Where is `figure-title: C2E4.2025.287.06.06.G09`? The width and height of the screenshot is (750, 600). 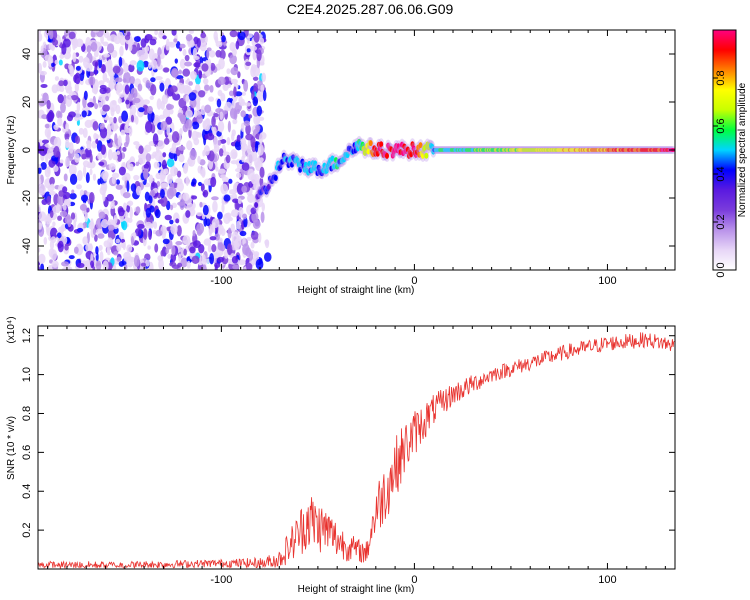
figure-title: C2E4.2025.287.06.06.G09 is located at coordinates (370, 9).